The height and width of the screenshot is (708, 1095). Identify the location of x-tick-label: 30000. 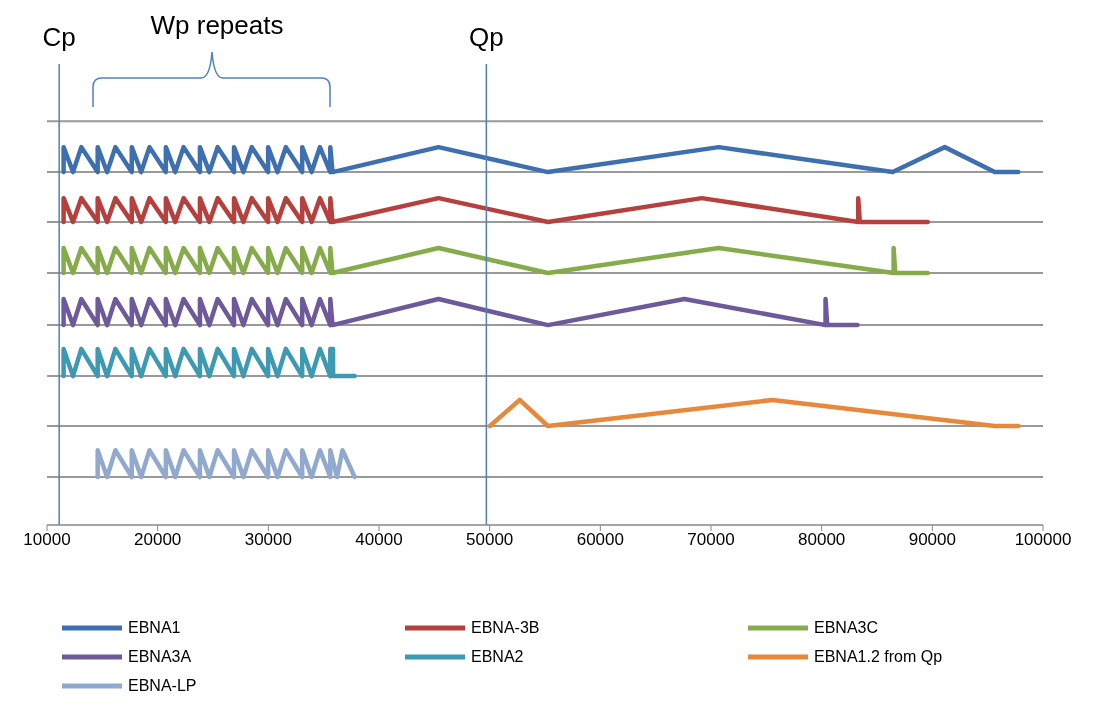
(268, 540).